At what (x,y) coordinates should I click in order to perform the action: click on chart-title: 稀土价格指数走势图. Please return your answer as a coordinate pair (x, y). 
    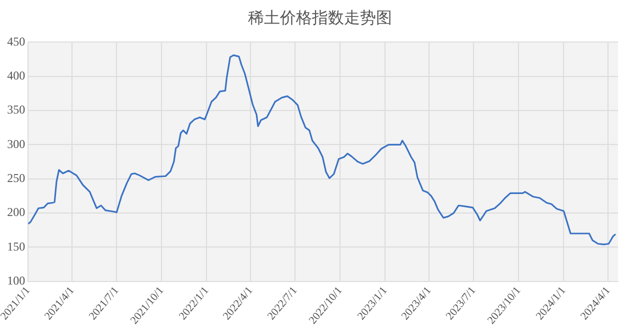
    Looking at the image, I should click on (320, 18).